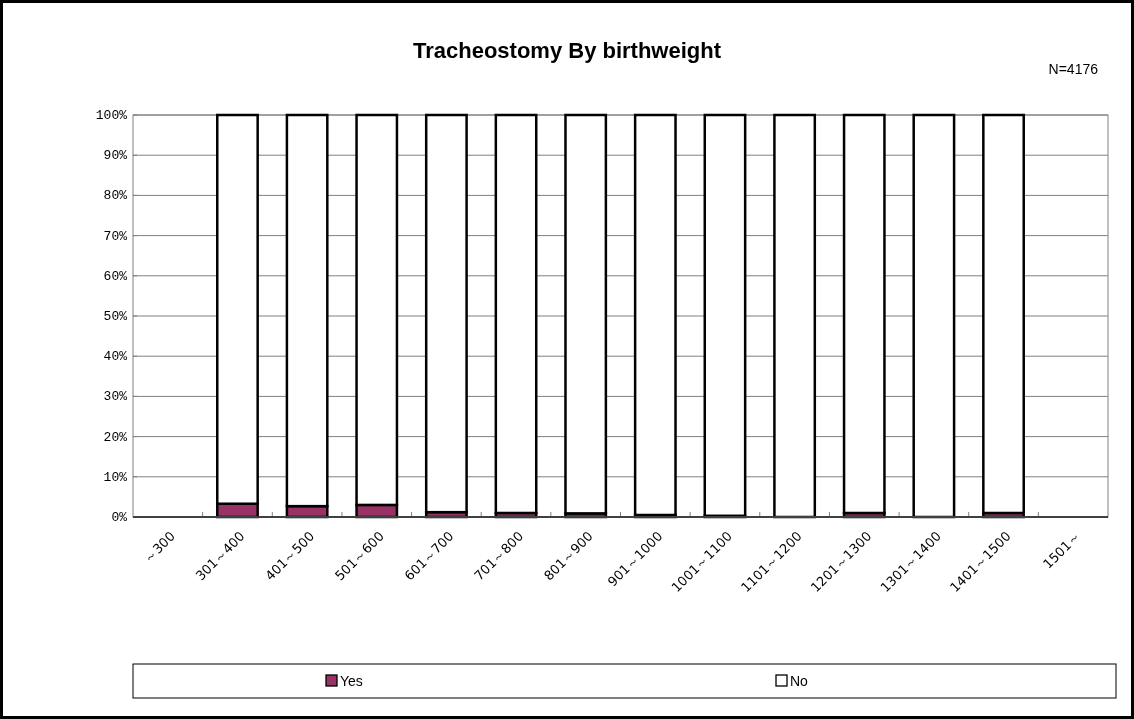 The image size is (1134, 719). Describe the element at coordinates (115, 196) in the screenshot. I see `y-tick-label: 80%` at that location.